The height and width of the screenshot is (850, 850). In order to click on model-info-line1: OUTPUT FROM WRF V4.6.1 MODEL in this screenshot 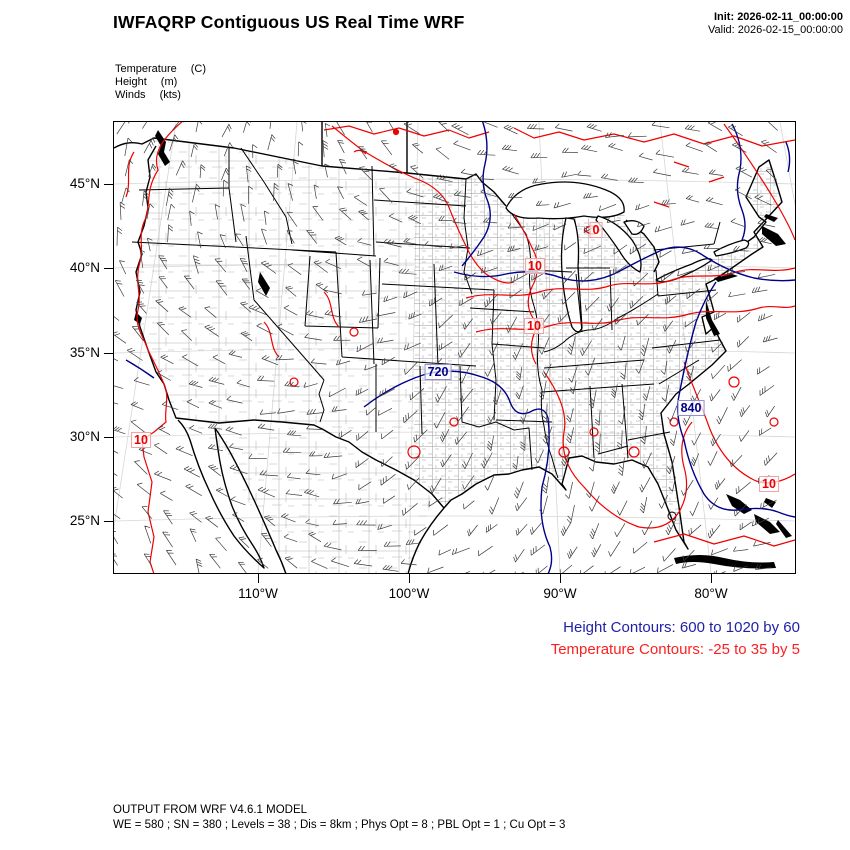, I will do `click(210, 810)`.